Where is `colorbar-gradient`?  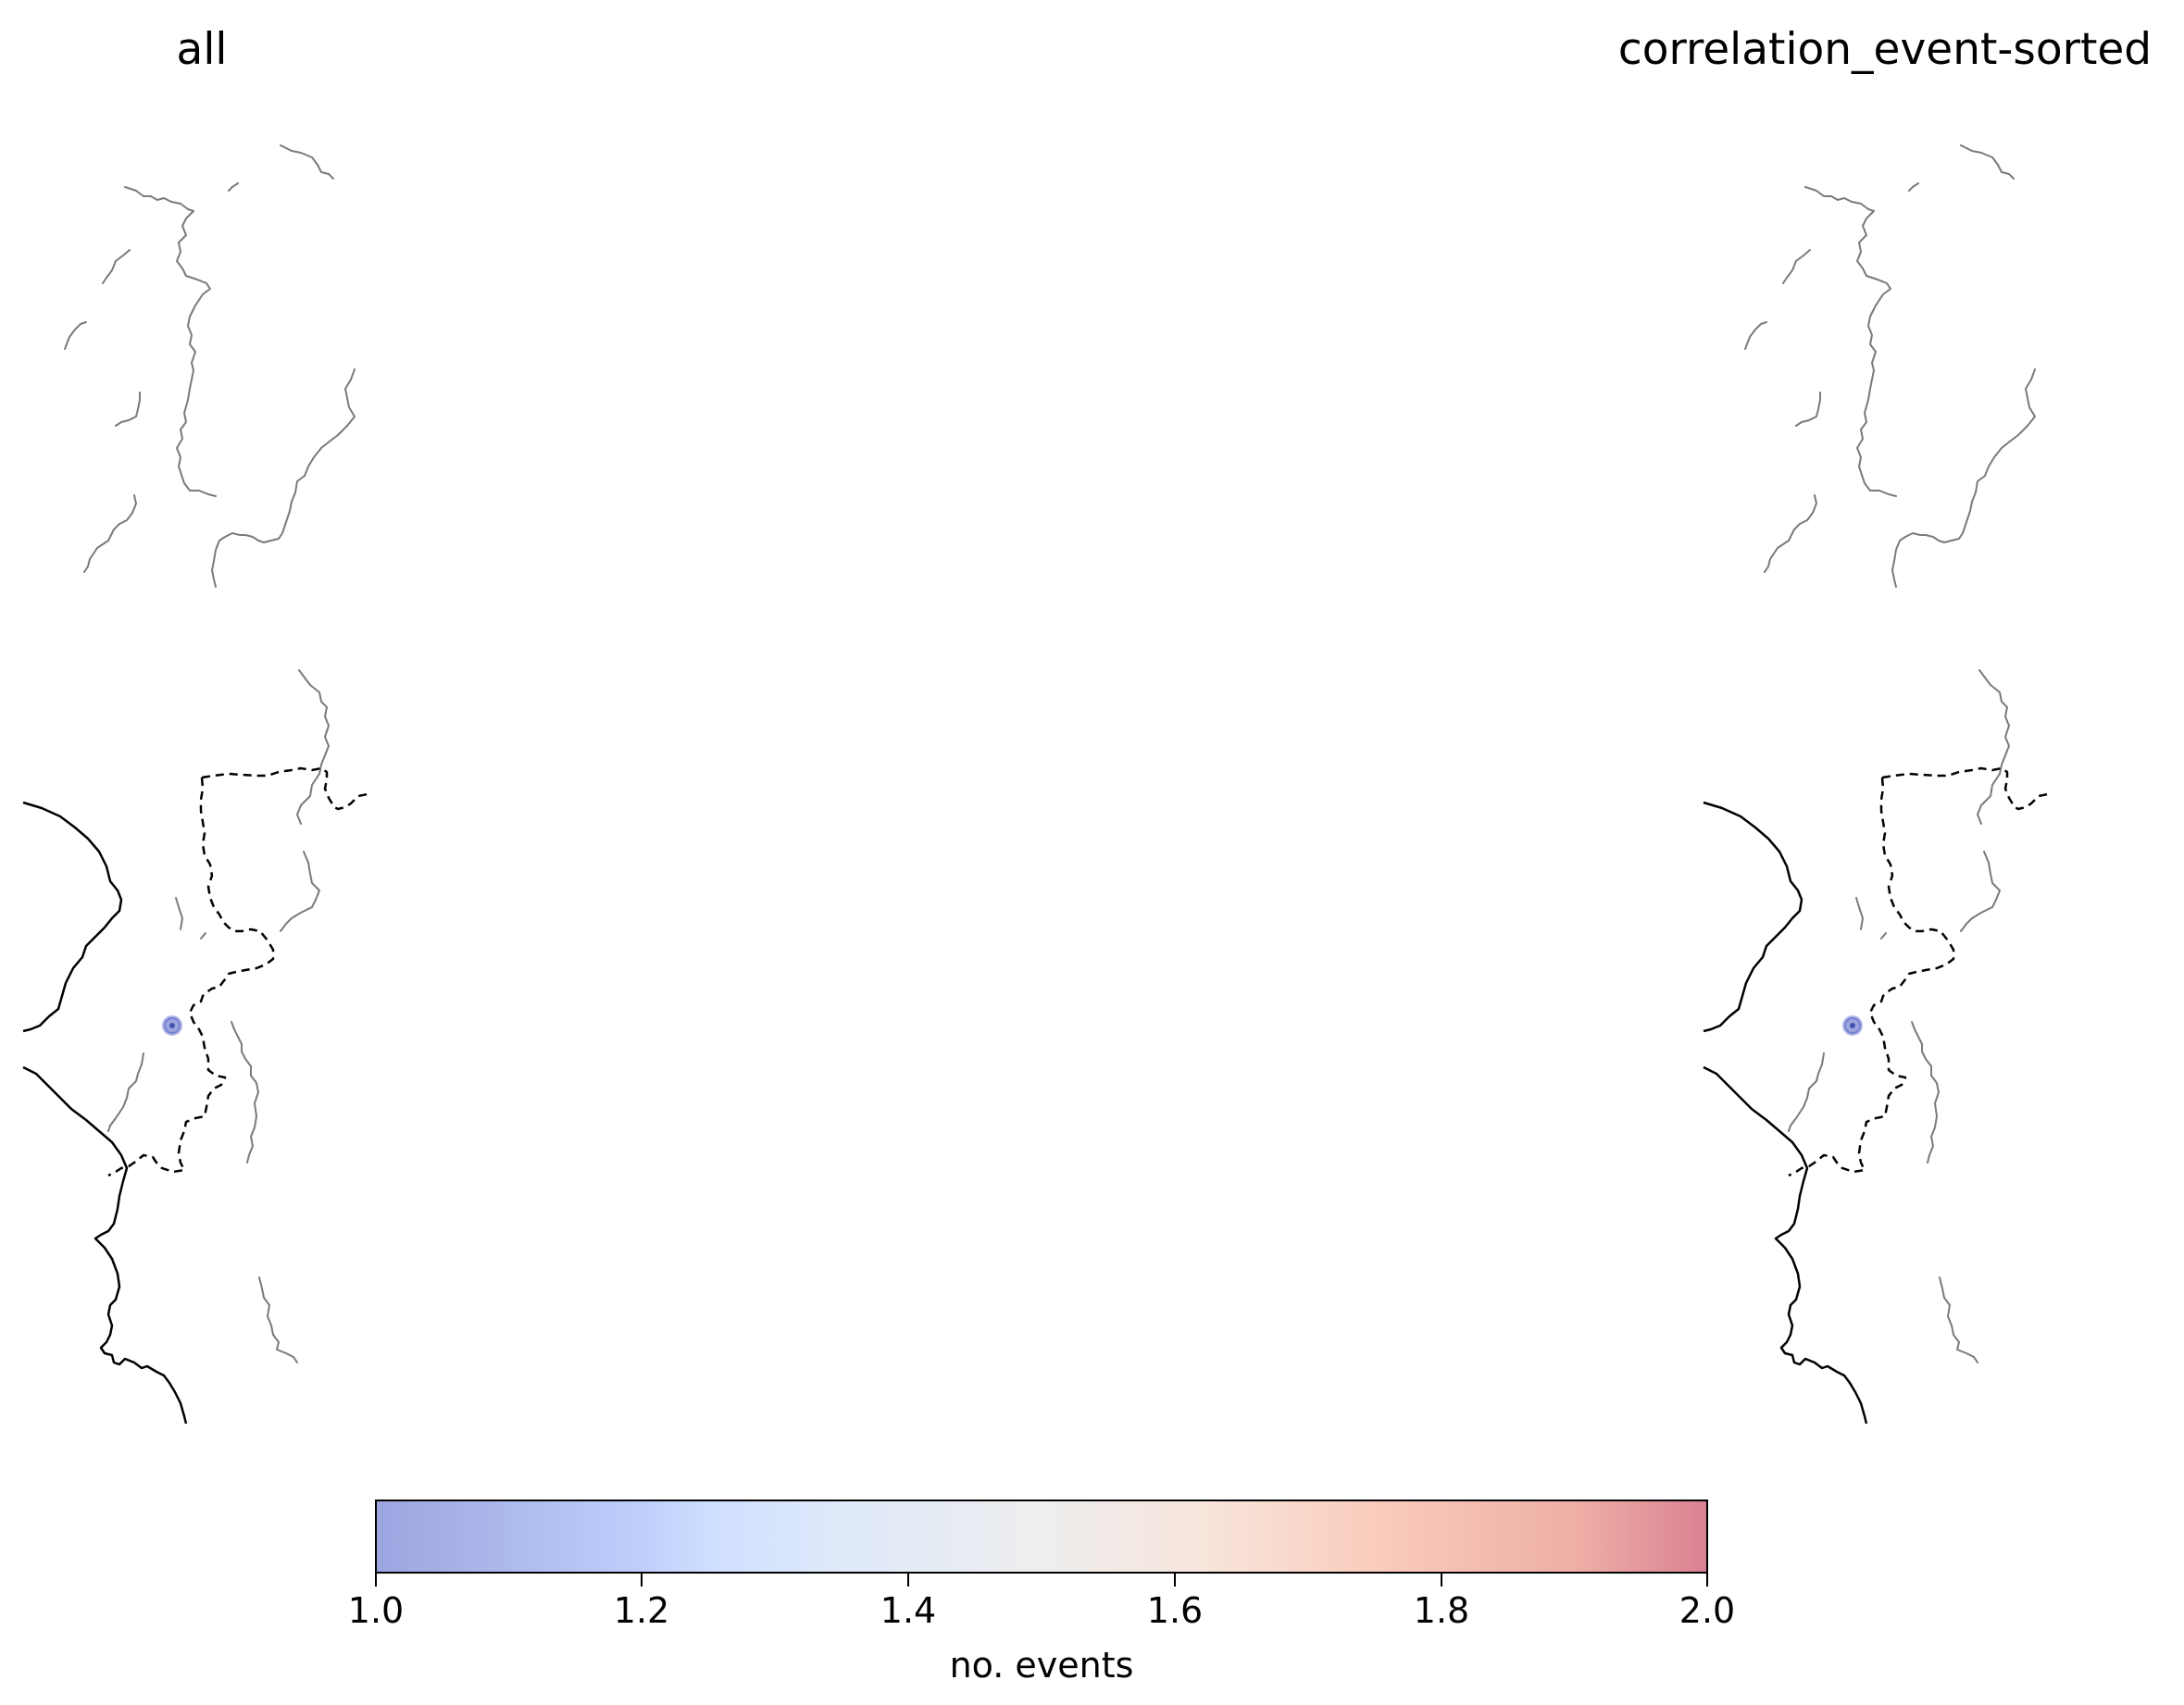
colorbar-gradient is located at coordinates (1041, 1537).